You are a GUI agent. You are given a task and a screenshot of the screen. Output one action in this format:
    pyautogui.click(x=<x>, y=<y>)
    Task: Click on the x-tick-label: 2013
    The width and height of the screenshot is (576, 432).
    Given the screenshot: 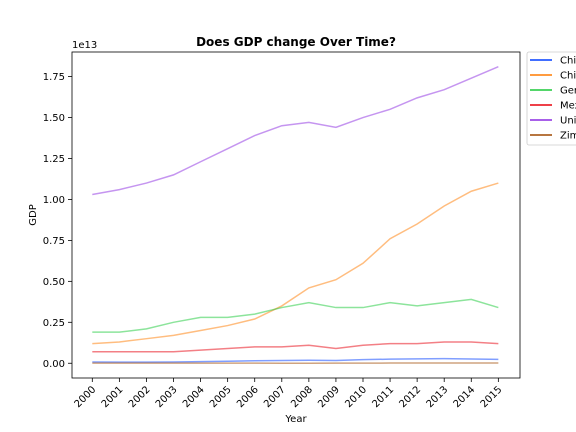 What is the action you would take?
    pyautogui.click(x=438, y=397)
    